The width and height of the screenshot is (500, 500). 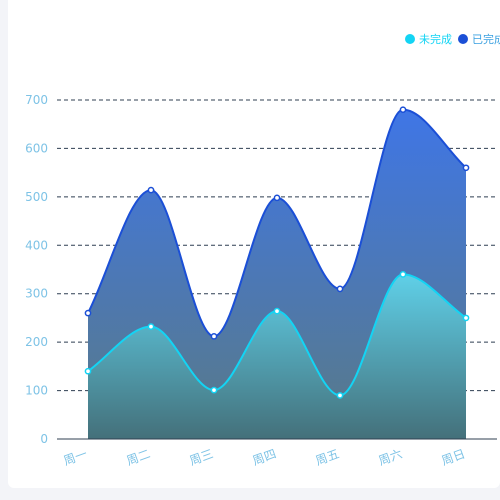 What do you see at coordinates (36, 100) in the screenshot?
I see `y-tick-label: 700` at bounding box center [36, 100].